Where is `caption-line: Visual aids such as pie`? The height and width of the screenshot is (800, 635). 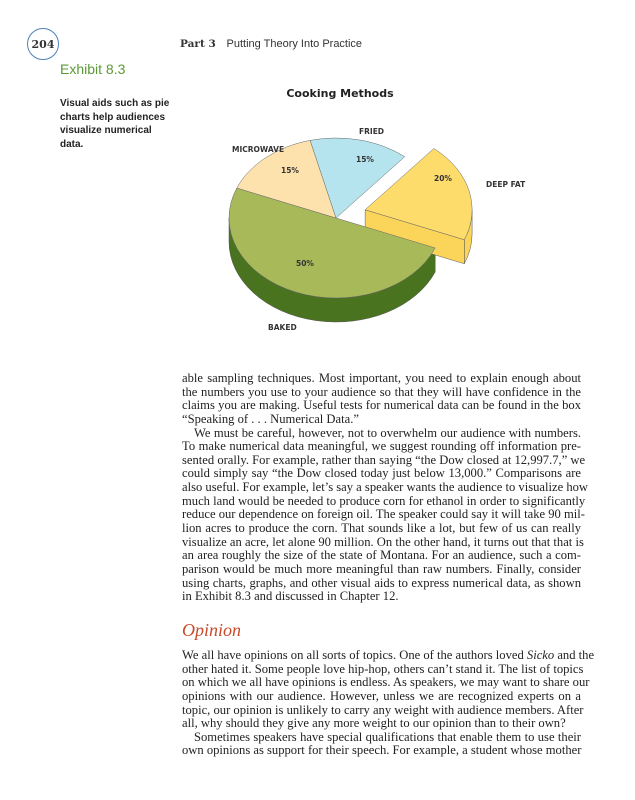
caption-line: Visual aids such as pie is located at coordinates (115, 103).